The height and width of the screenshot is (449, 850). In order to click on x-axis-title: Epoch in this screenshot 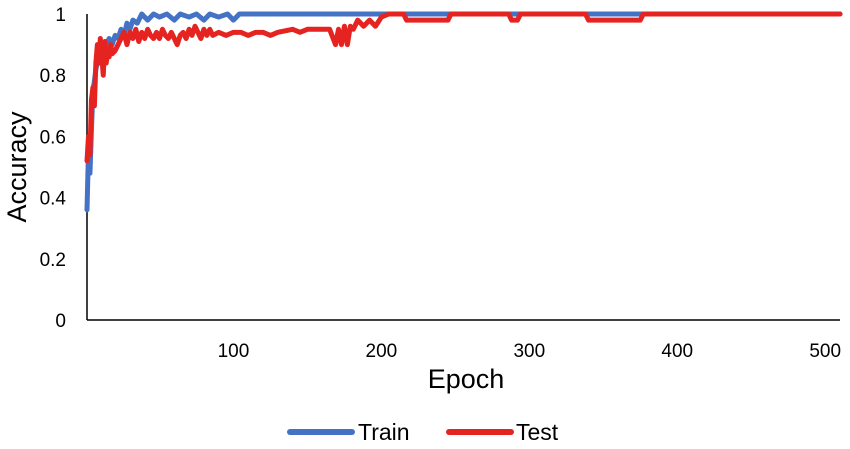, I will do `click(466, 379)`.